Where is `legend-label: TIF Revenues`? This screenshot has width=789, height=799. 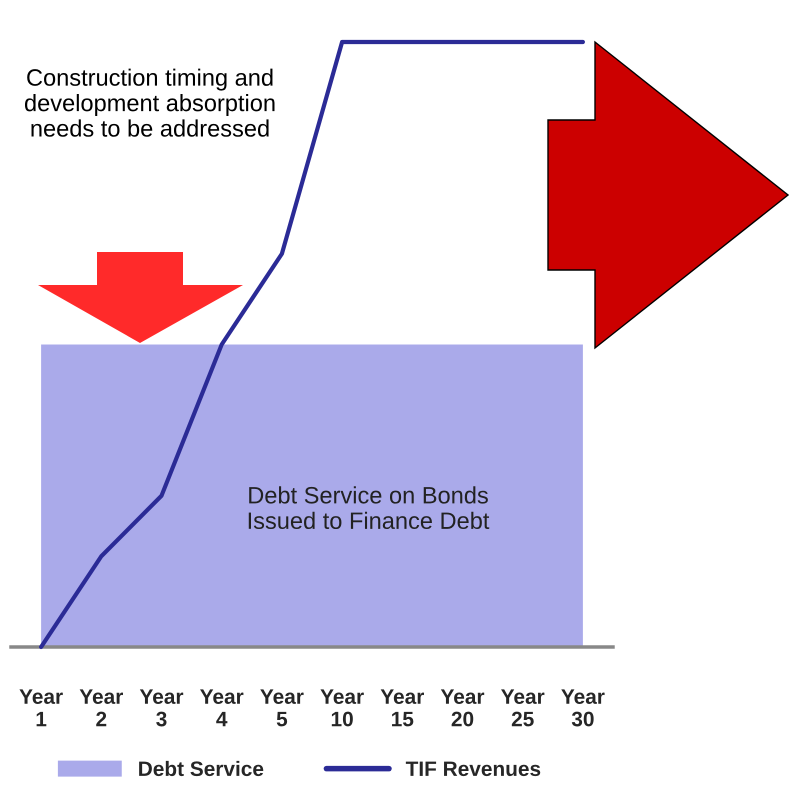 legend-label: TIF Revenues is located at coordinates (473, 769).